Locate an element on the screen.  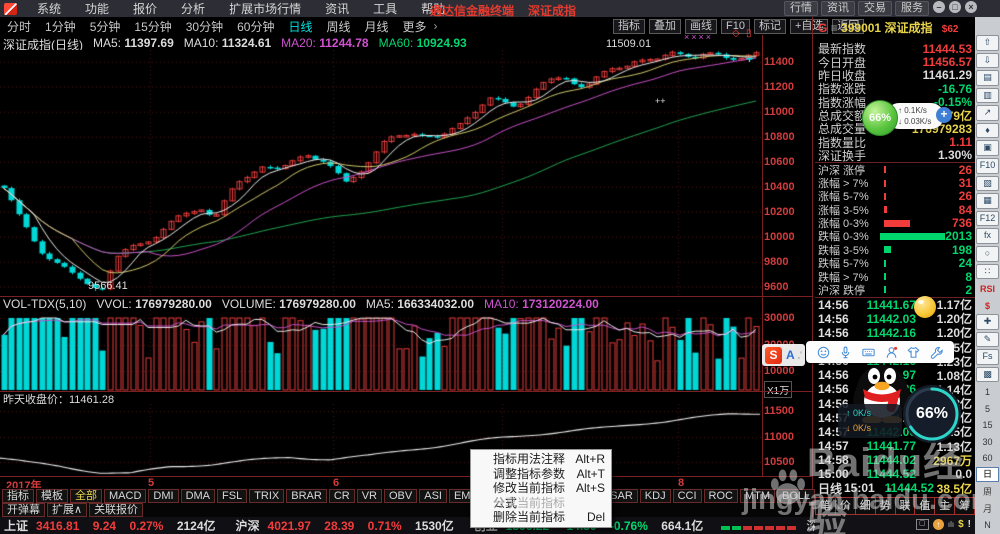
keyboard-icon is located at coordinates (868, 352).